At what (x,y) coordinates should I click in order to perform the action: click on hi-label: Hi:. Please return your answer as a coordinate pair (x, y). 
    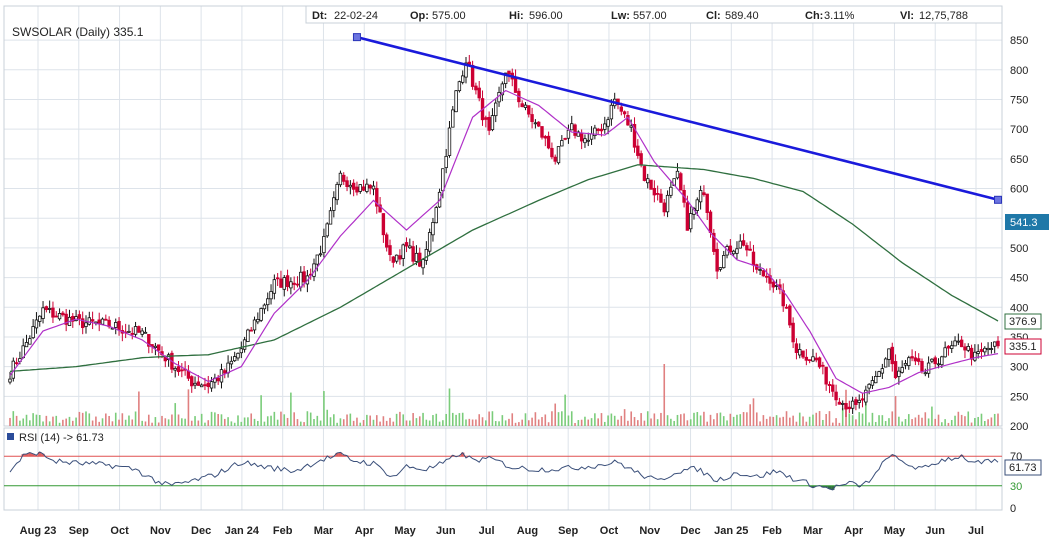
    Looking at the image, I should click on (516, 16).